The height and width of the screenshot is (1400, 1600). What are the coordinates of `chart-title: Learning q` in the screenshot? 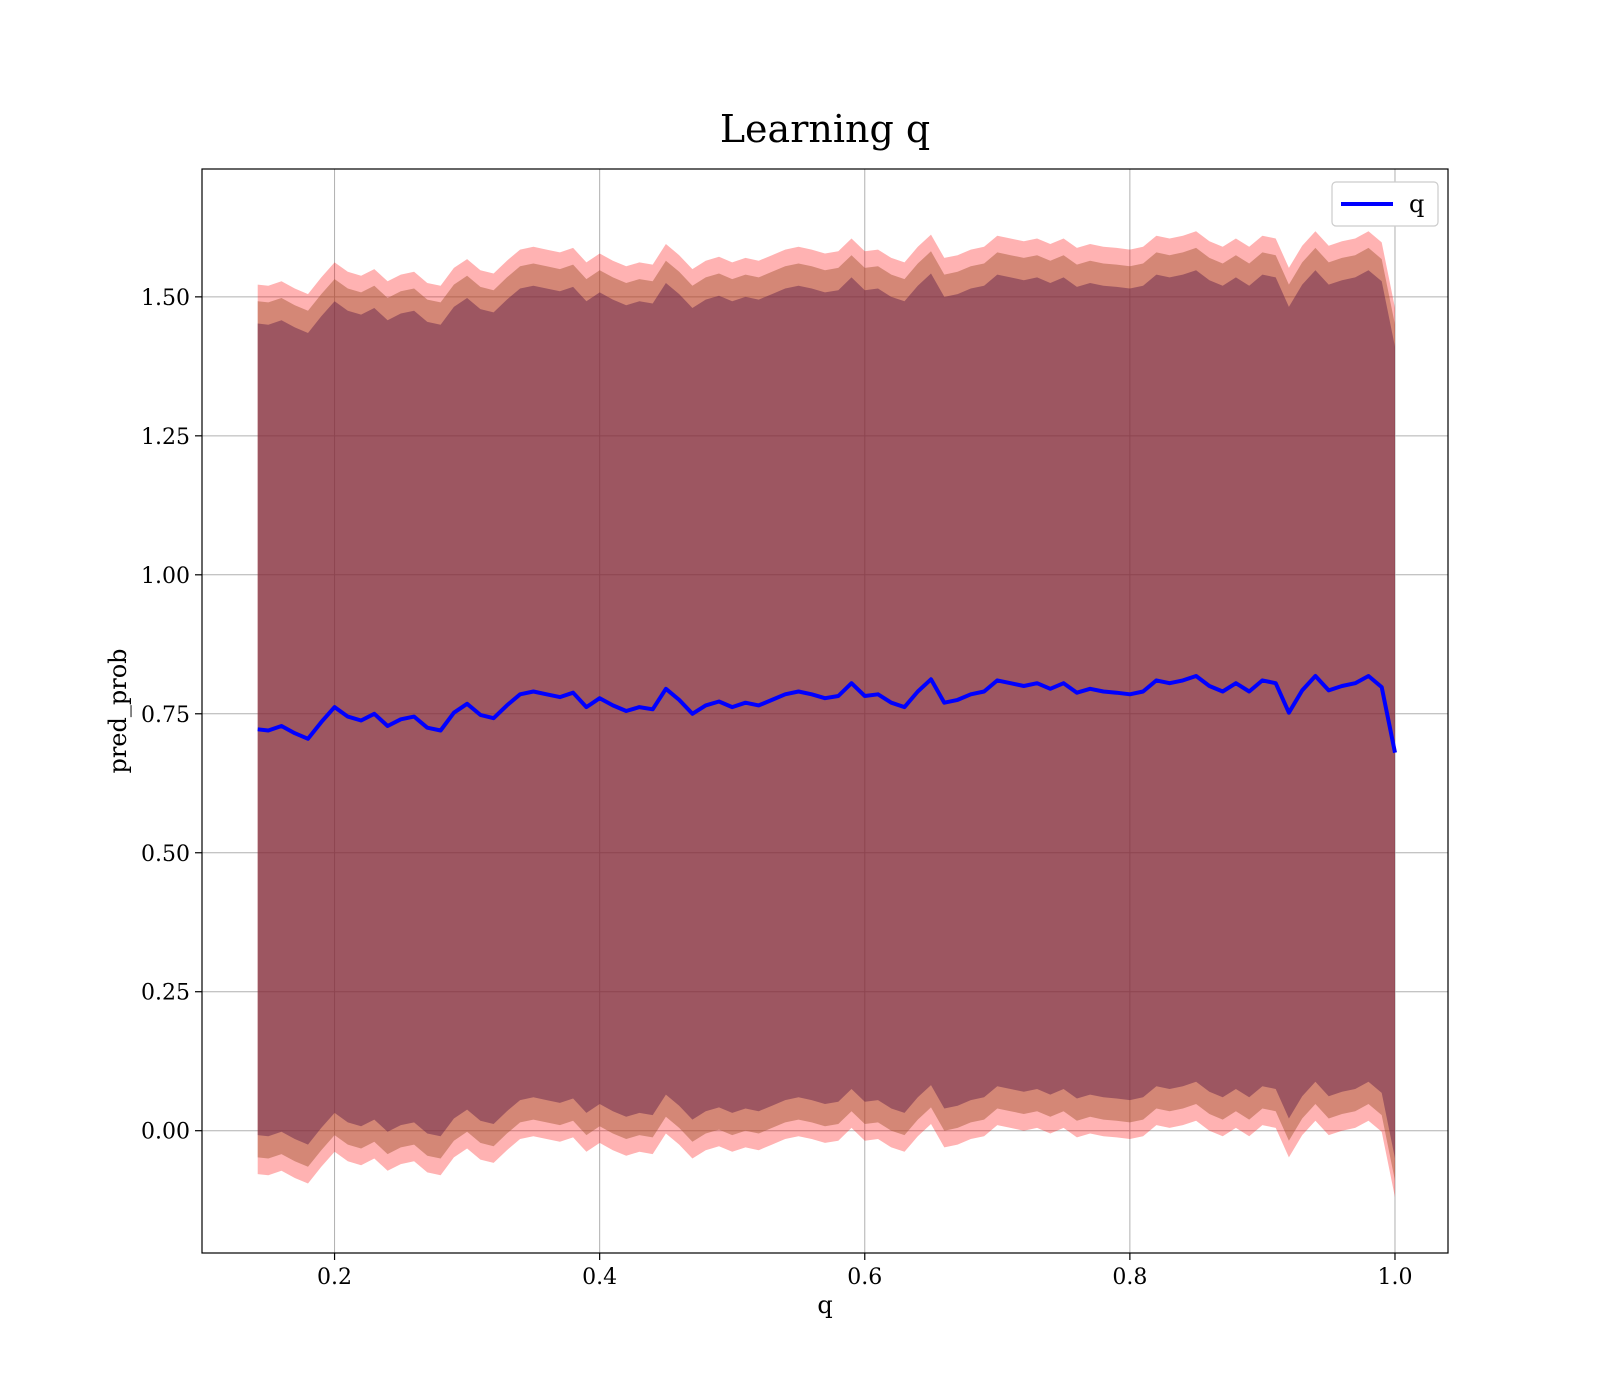 It's located at (825, 129).